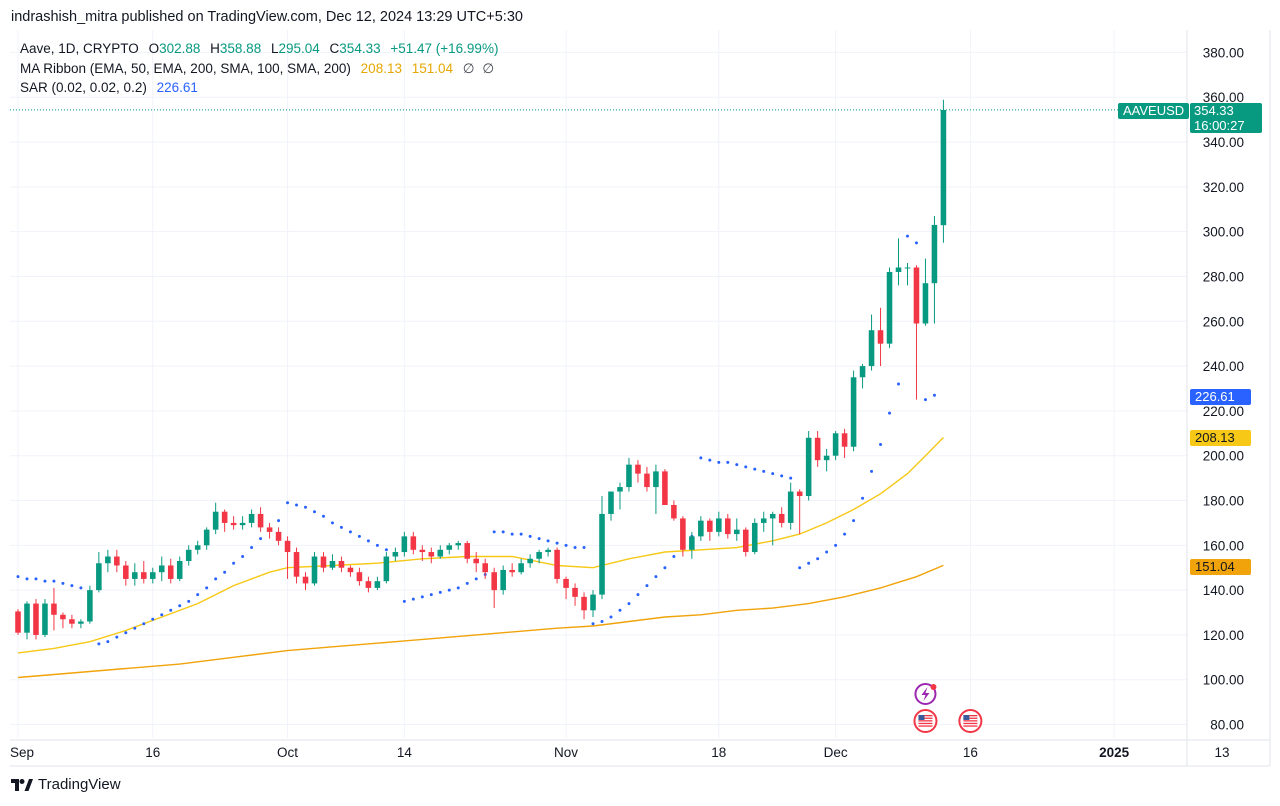 This screenshot has height=806, width=1280. What do you see at coordinates (1219, 125) in the screenshot?
I see `countdown-value: 16:00:27` at bounding box center [1219, 125].